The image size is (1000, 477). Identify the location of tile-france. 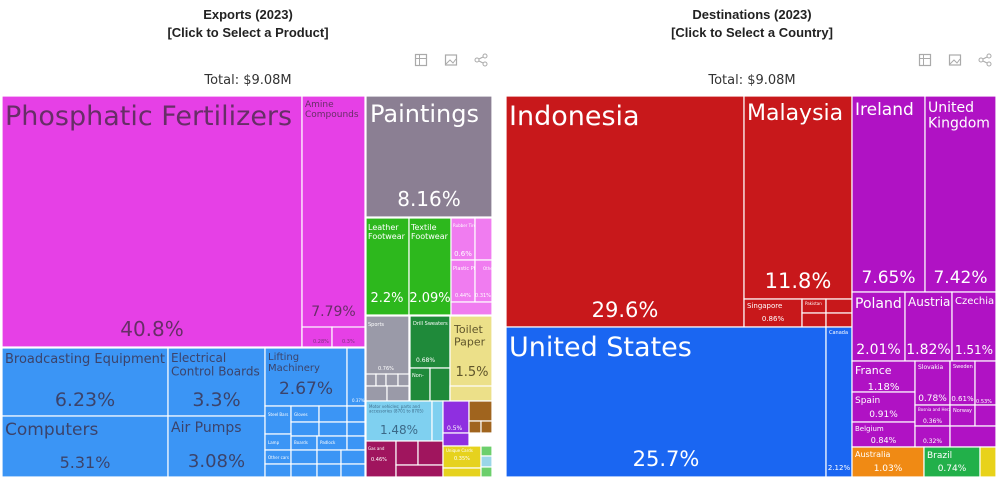
(883, 376).